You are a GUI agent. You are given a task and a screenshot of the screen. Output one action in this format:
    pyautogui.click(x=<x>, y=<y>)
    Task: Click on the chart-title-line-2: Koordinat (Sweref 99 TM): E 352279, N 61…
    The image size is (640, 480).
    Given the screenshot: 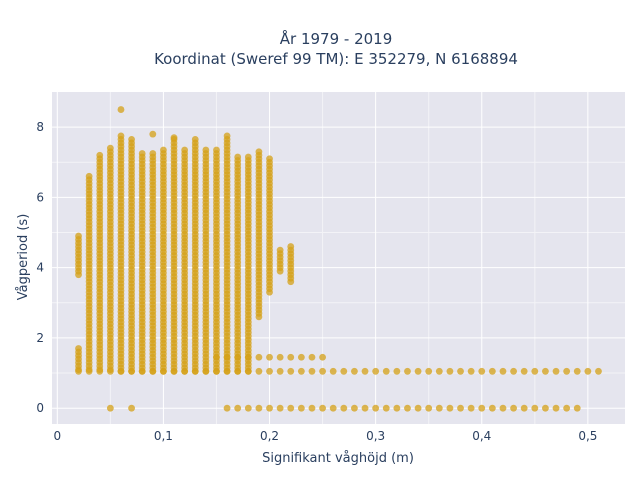 What is the action you would take?
    pyautogui.click(x=336, y=59)
    